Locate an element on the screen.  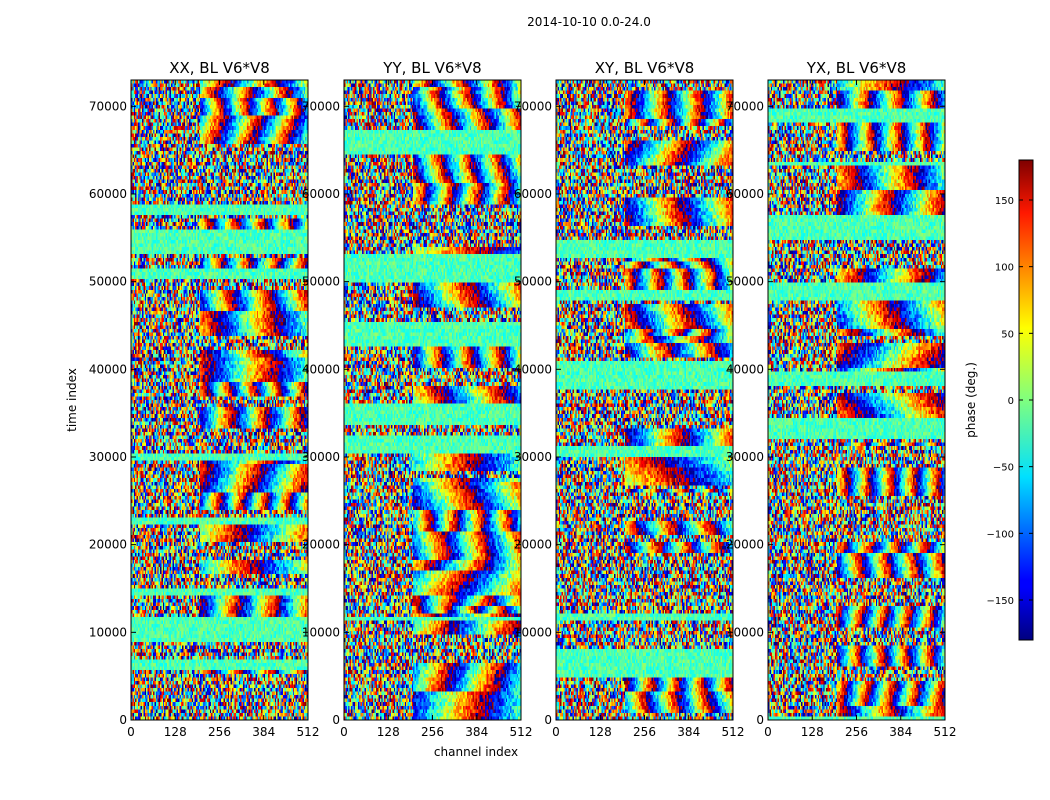
colorbar-tick-label: −150 is located at coordinates (1000, 601).